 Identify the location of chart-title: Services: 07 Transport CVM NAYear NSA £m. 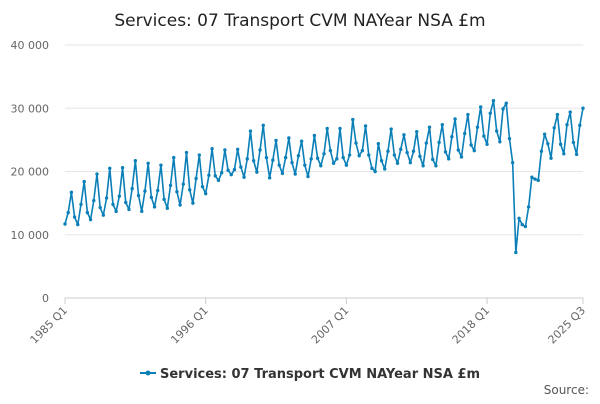
(299, 21).